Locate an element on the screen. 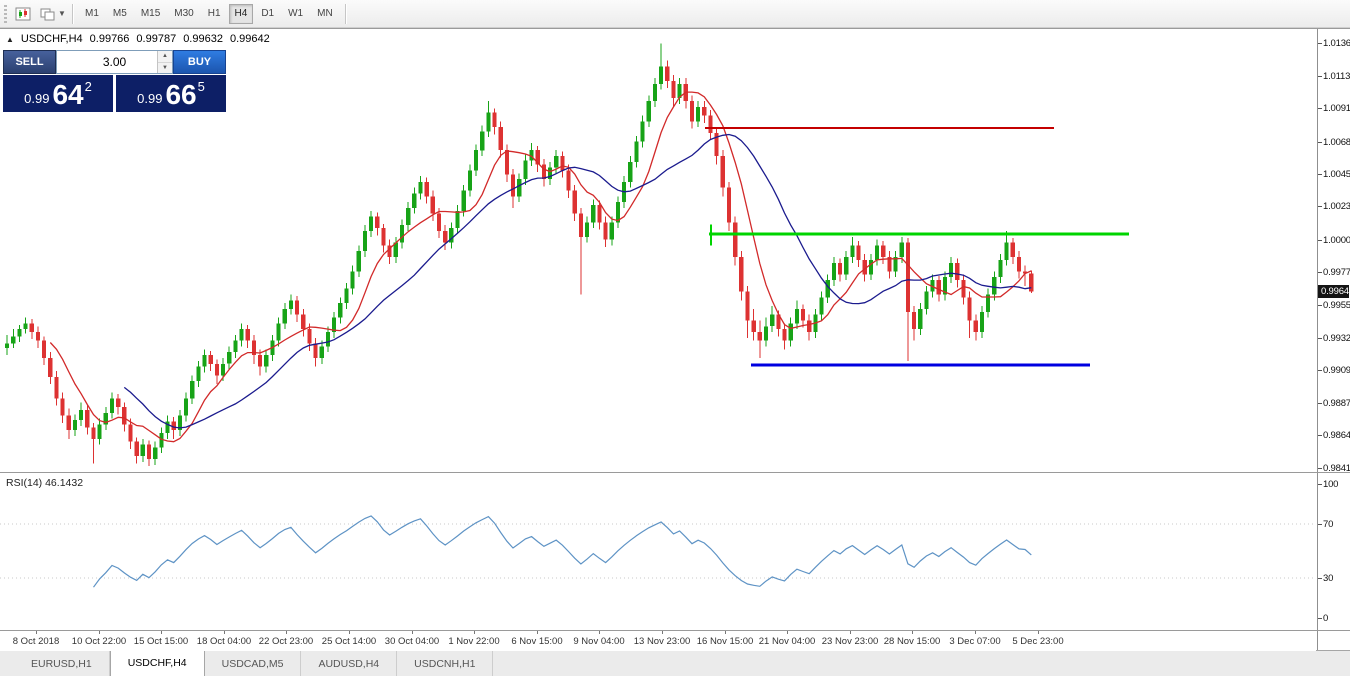 This screenshot has width=1350, height=676. price-axis-label: 1.01360 is located at coordinates (1336, 43).